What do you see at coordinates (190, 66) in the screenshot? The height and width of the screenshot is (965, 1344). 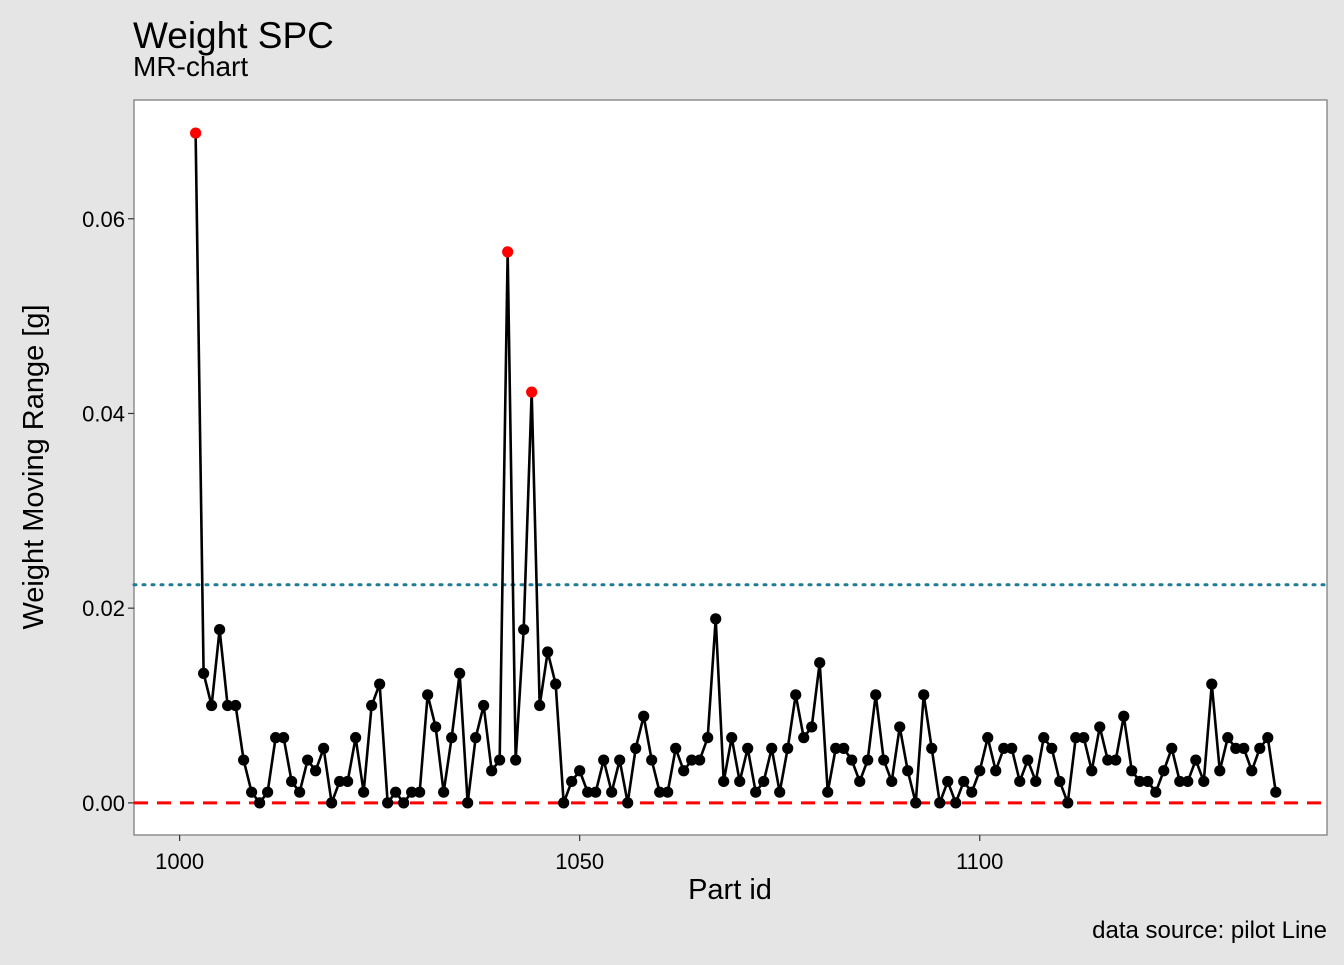 I see `chart-subtitle: MR-chart` at bounding box center [190, 66].